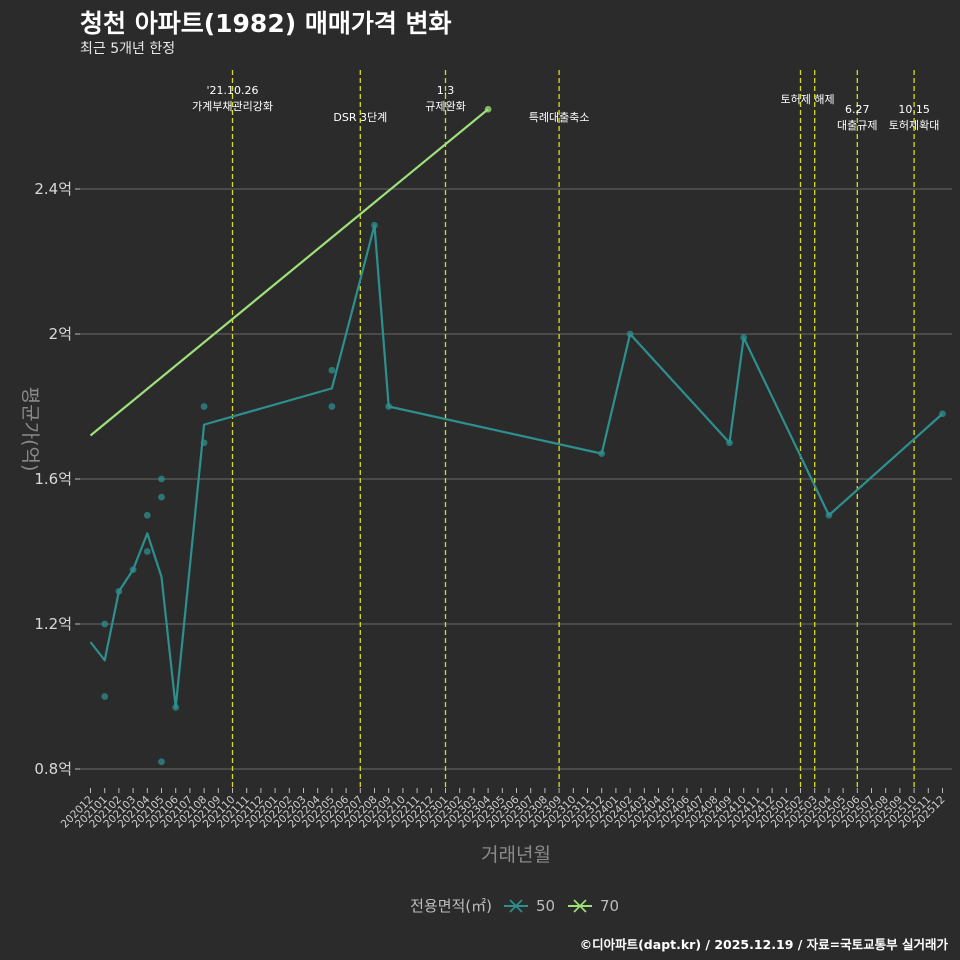 The width and height of the screenshot is (960, 960). Describe the element at coordinates (30, 429) in the screenshot. I see `y-axis-label: 평균가(억)` at that location.